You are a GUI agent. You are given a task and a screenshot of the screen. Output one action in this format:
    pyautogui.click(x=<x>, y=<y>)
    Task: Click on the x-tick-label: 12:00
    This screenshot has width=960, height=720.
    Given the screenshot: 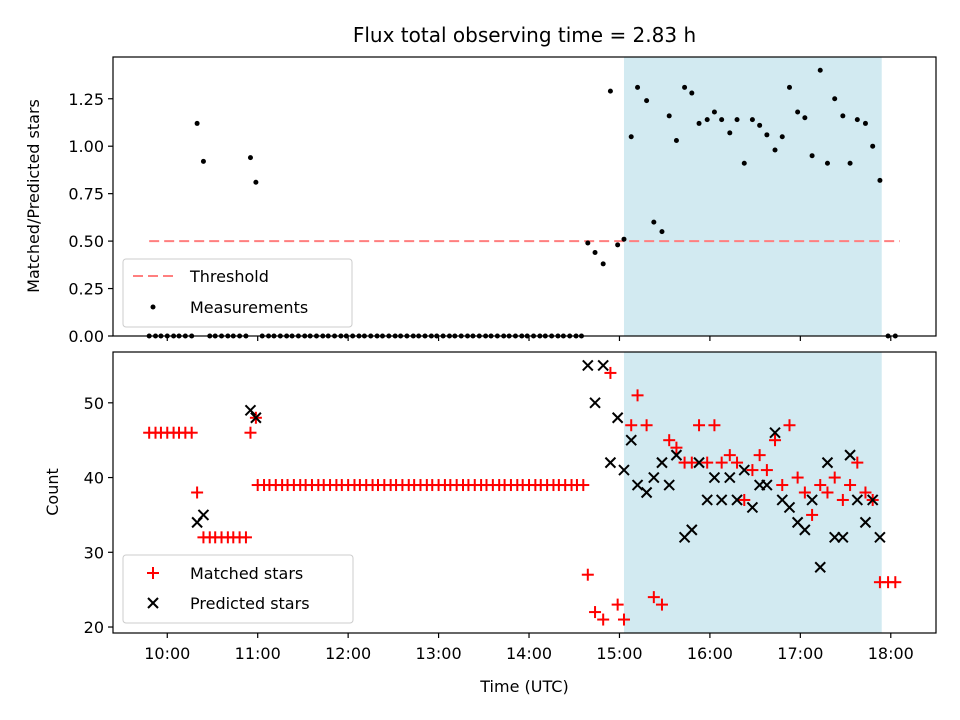 What is the action you would take?
    pyautogui.click(x=348, y=653)
    